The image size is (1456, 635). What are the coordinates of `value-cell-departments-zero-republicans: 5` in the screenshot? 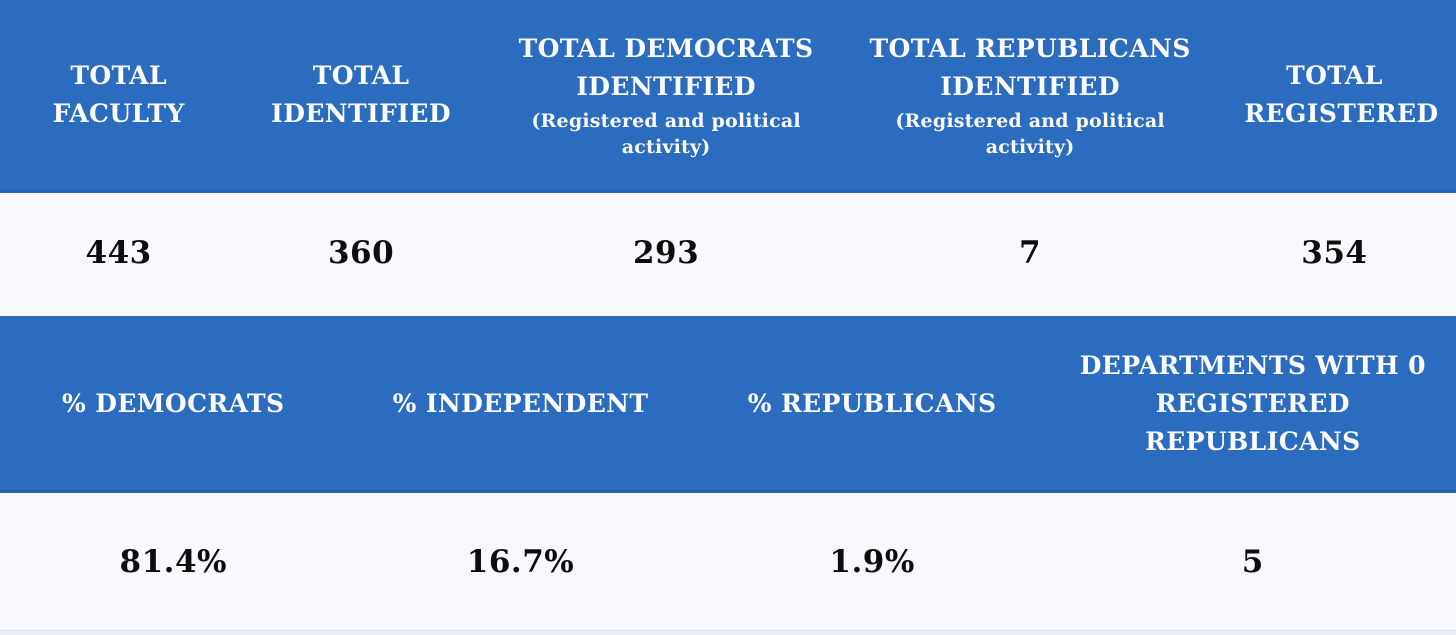 It's located at (1253, 561).